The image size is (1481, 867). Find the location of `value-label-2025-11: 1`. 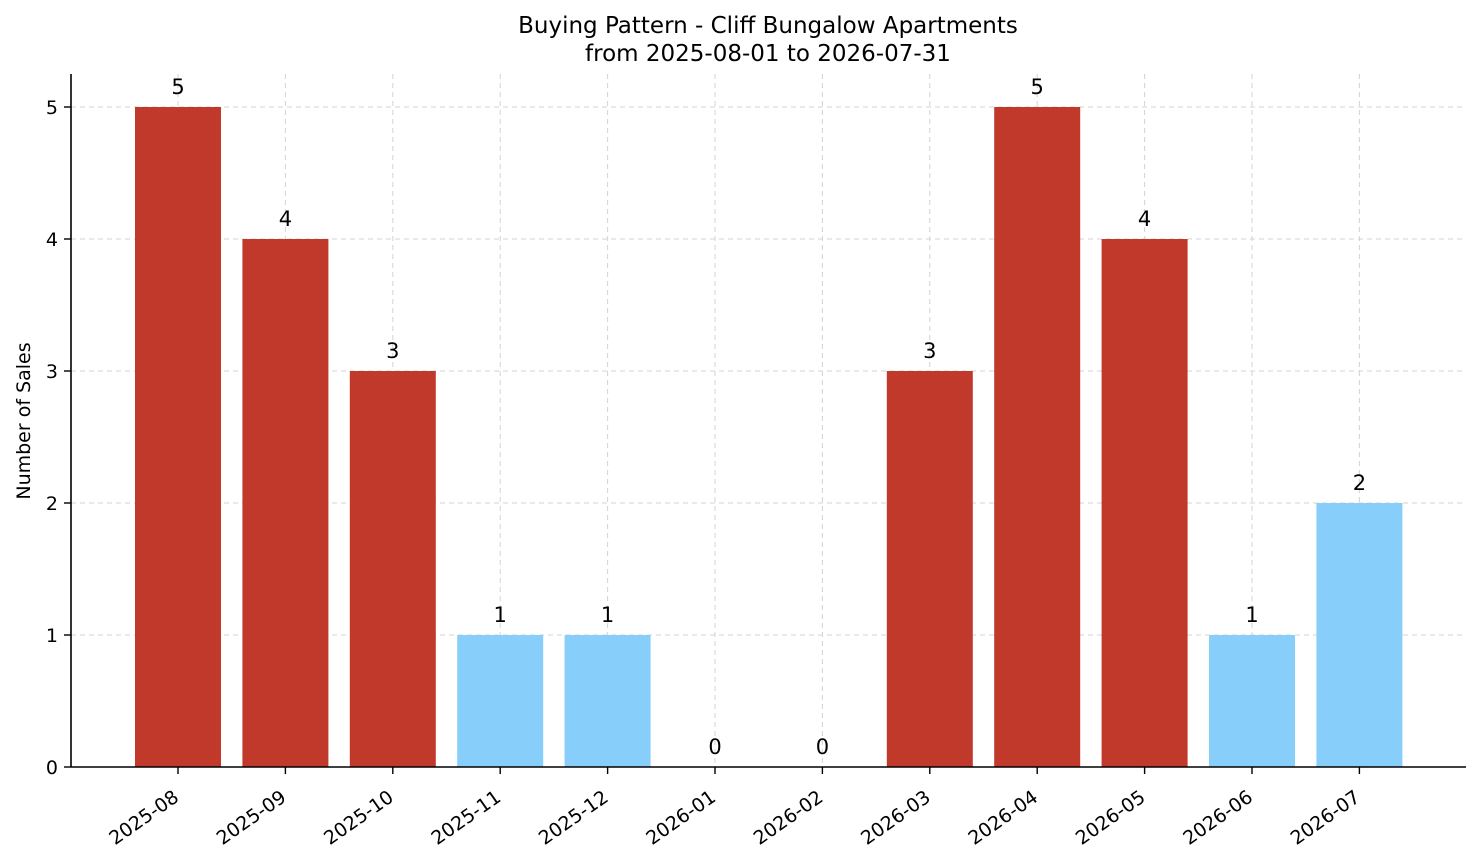

value-label-2025-11: 1 is located at coordinates (500, 615).